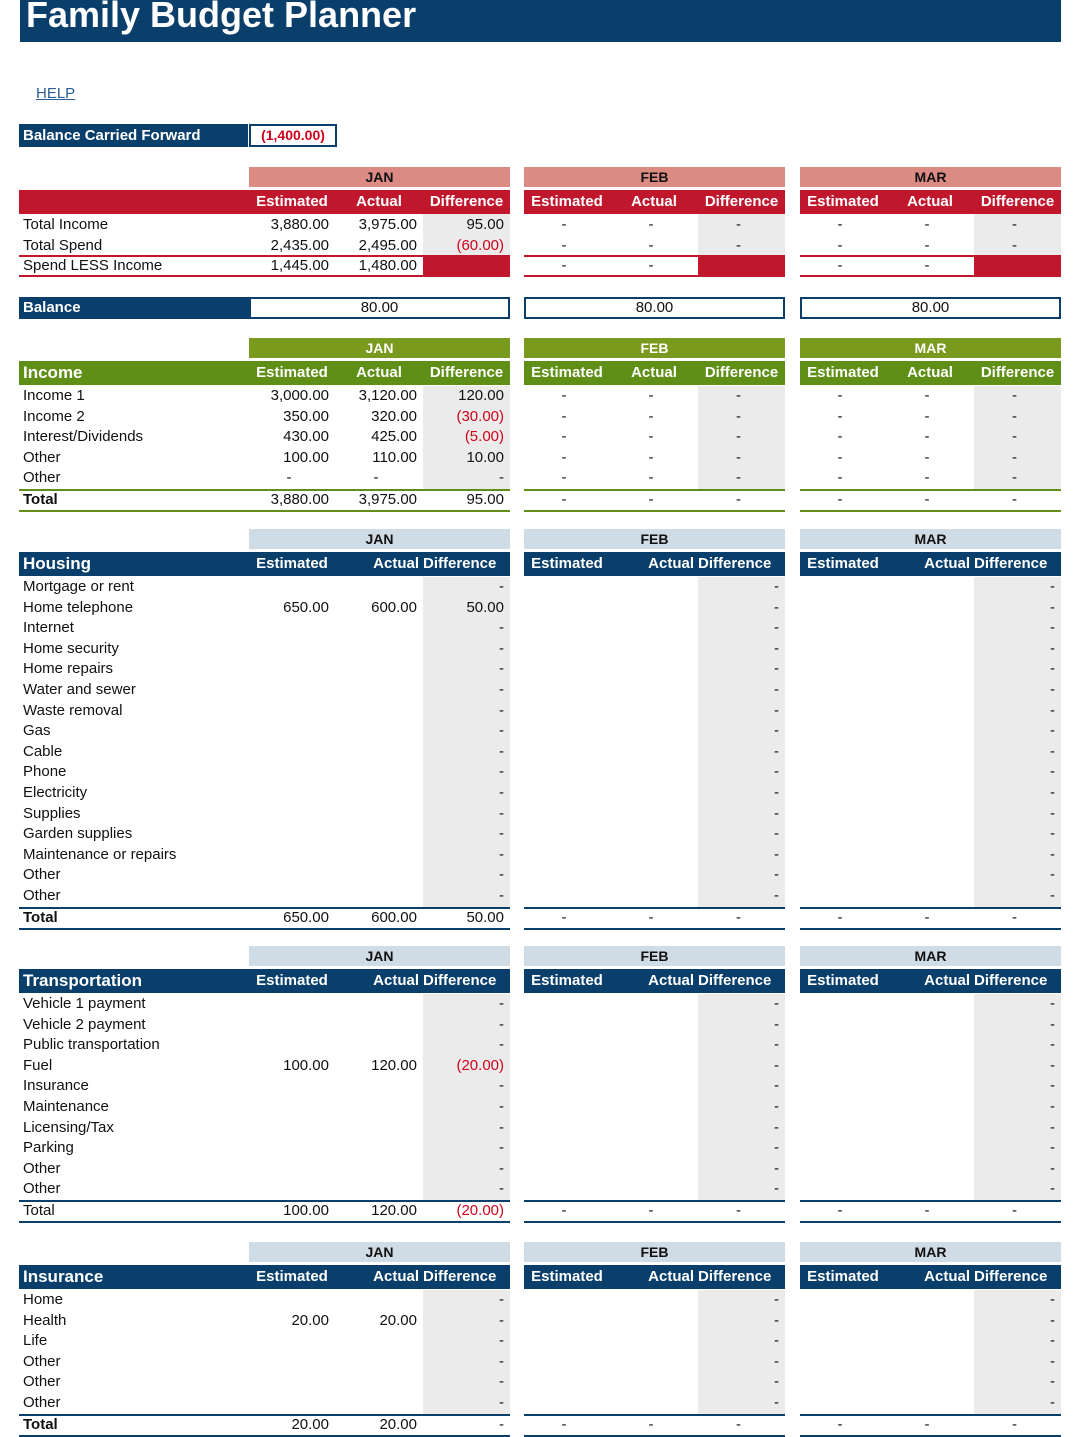 Image resolution: width=1079 pixels, height=1437 pixels. Describe the element at coordinates (394, 1210) in the screenshot. I see `transportation-total-cell: 120.00` at that location.